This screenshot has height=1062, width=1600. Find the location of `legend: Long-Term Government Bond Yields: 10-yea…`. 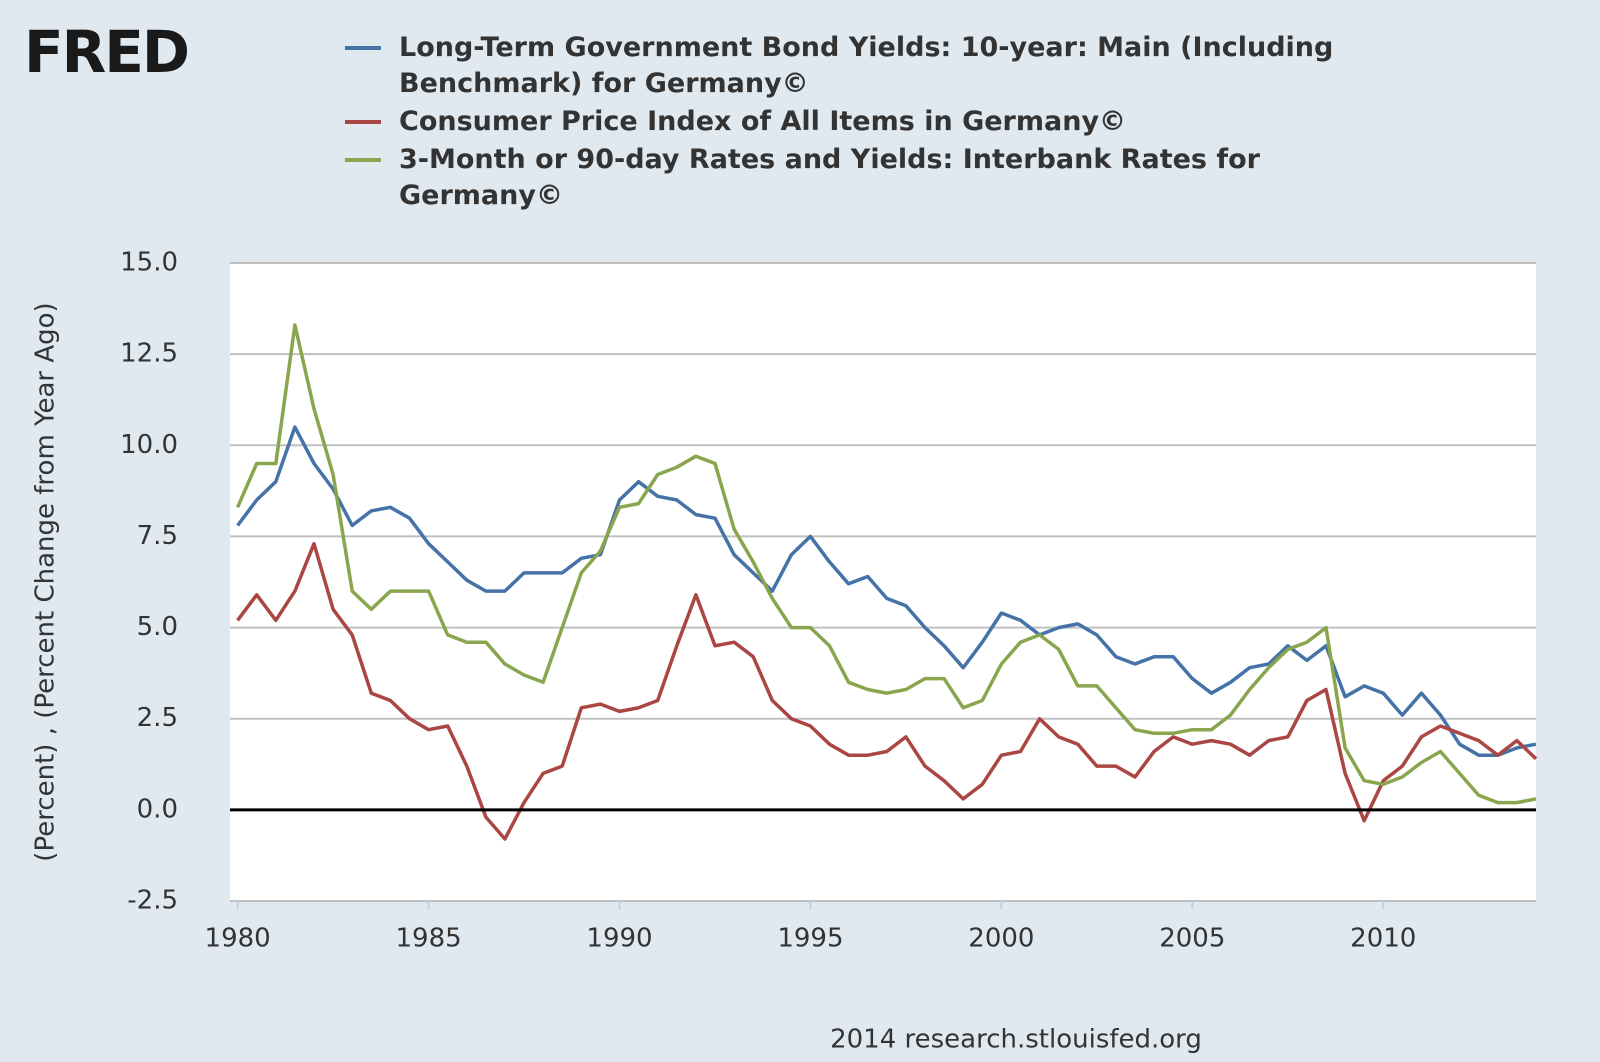

legend: Long-Term Government Bond Yields: 10-yea… is located at coordinates (885, 123).